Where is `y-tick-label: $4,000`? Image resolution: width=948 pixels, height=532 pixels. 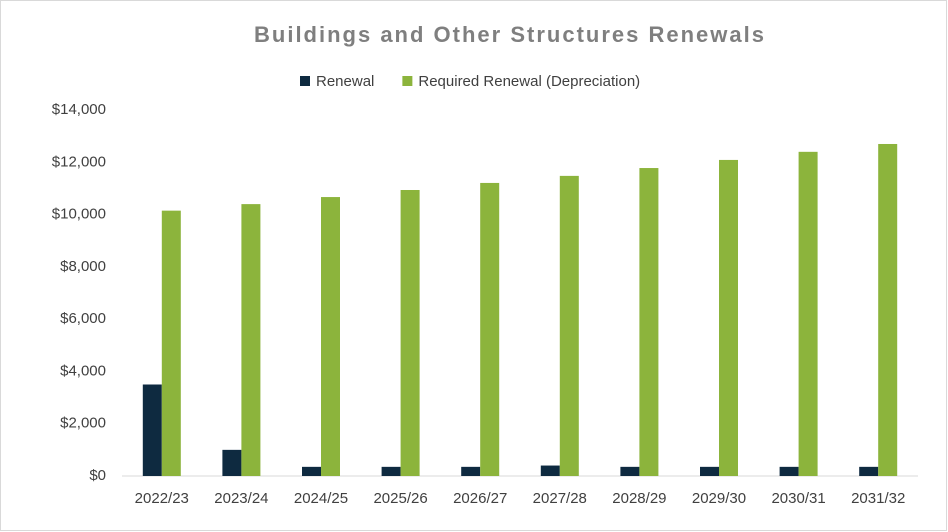 y-tick-label: $4,000 is located at coordinates (83, 370).